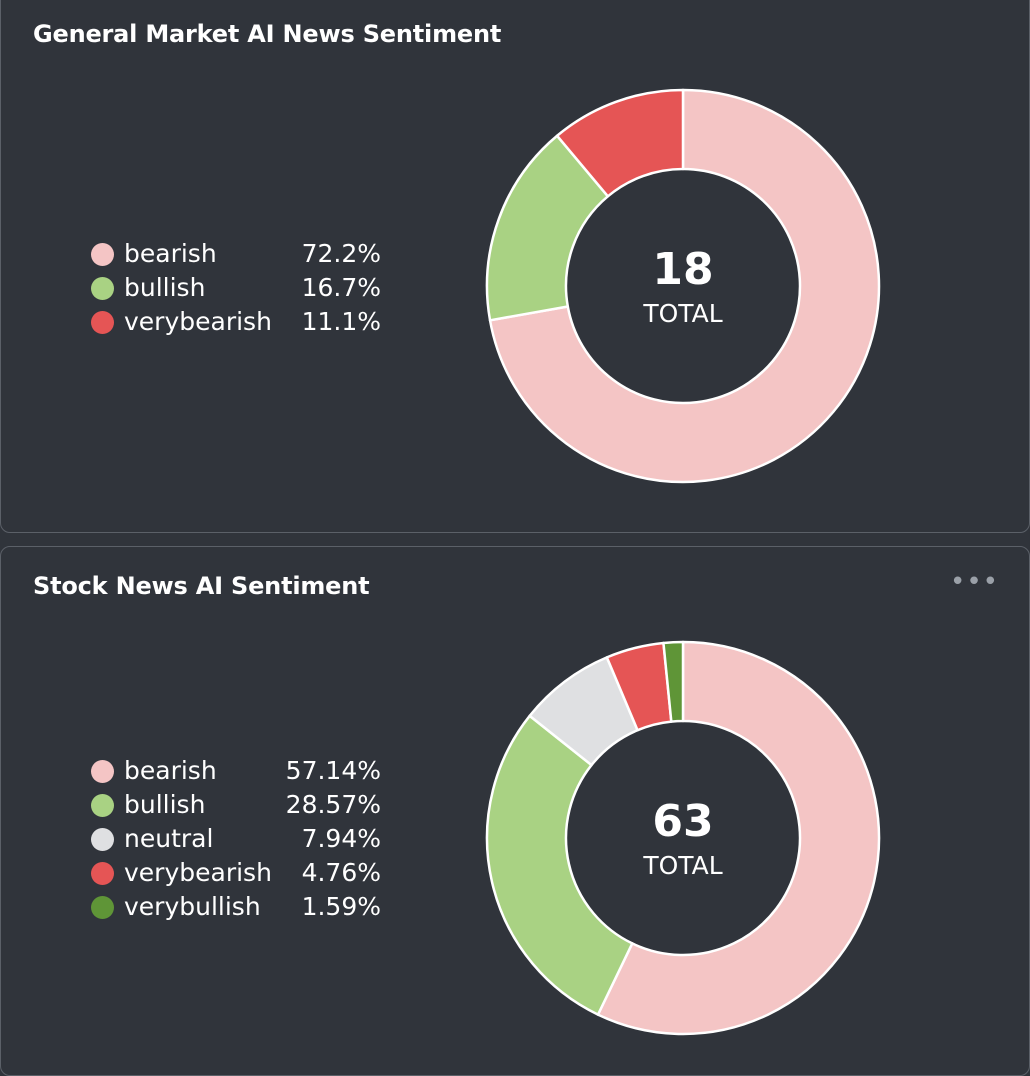 This screenshot has width=1030, height=1076. Describe the element at coordinates (333, 770) in the screenshot. I see `legend-value: 57.14%` at that location.